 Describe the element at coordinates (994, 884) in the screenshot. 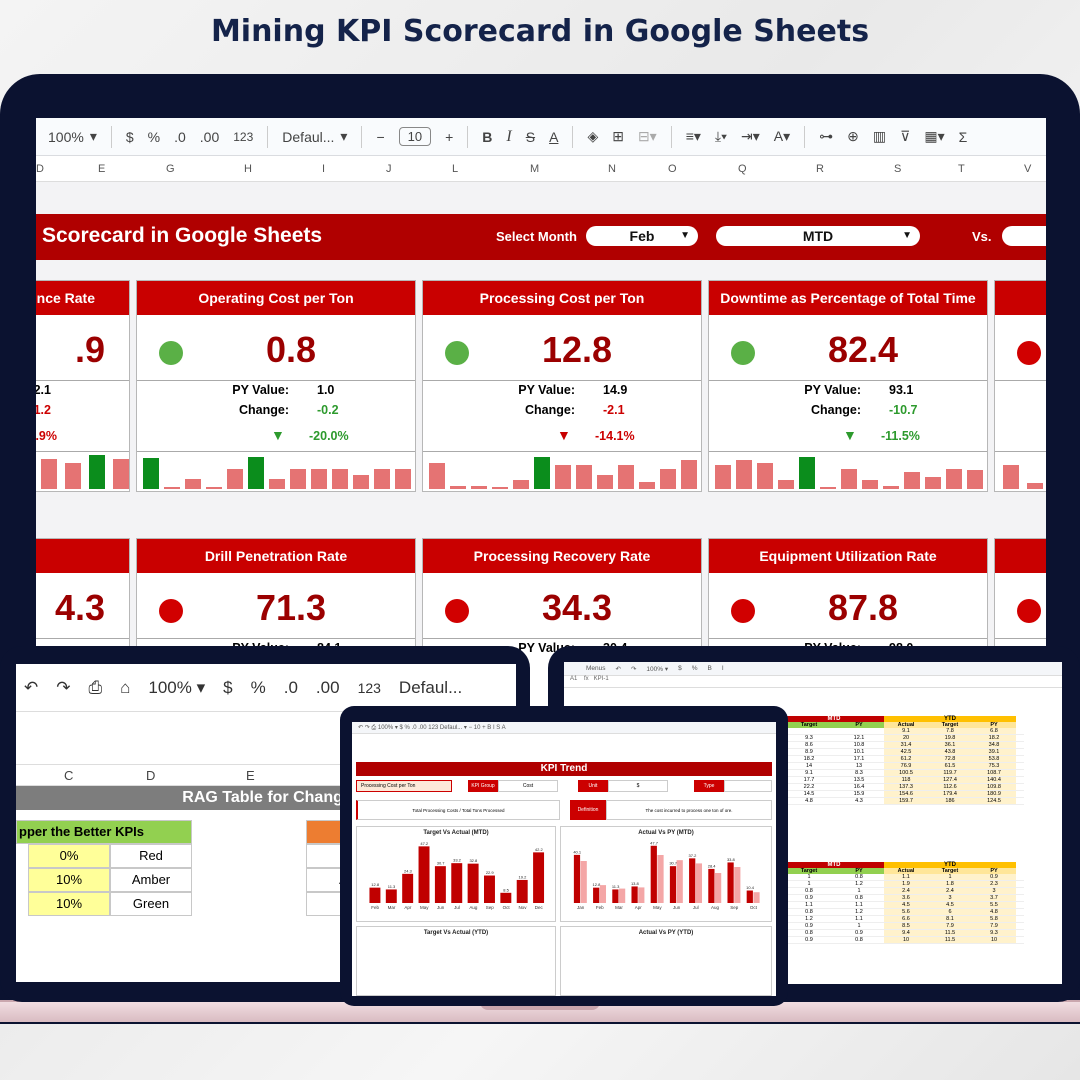

I see `table-cell: 2.3` at that location.